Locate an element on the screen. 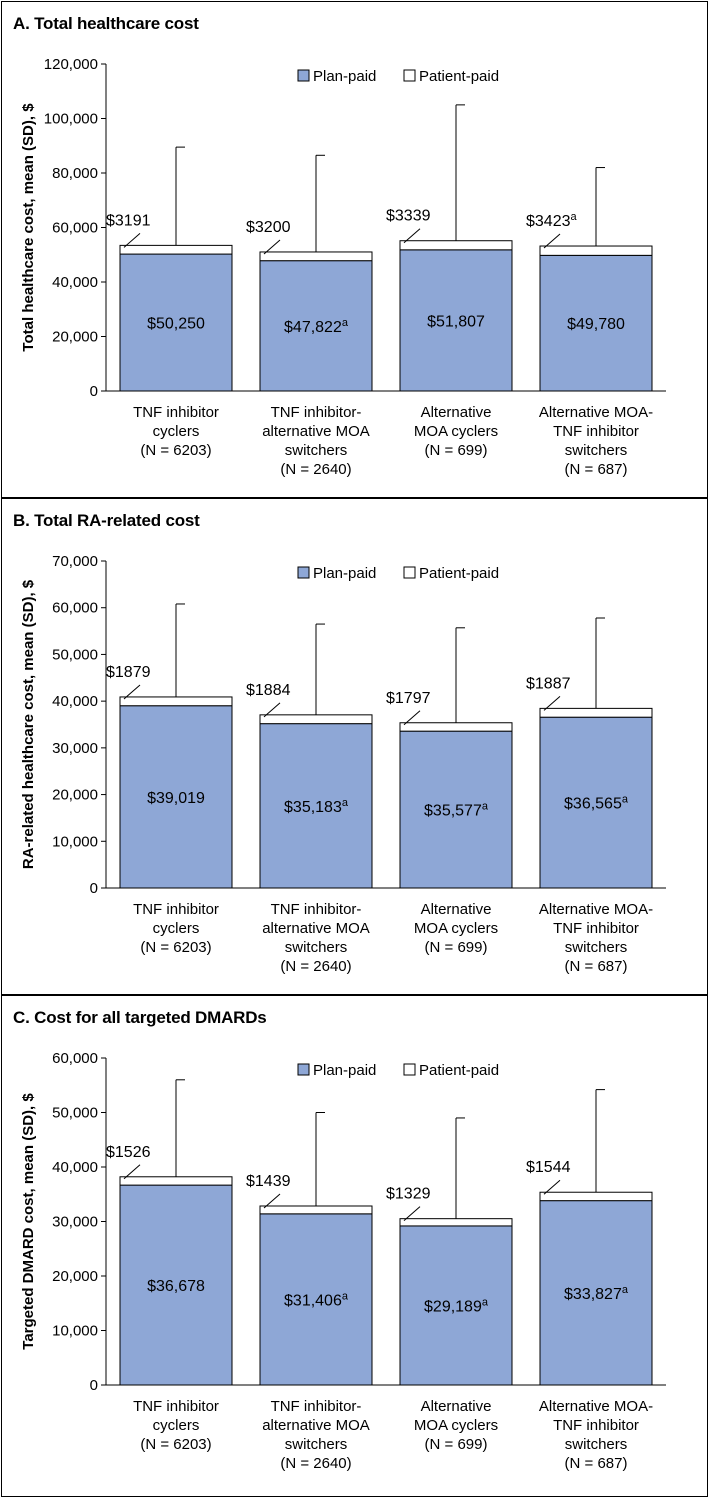  y-tick-label: 120,000 is located at coordinates (71, 64).